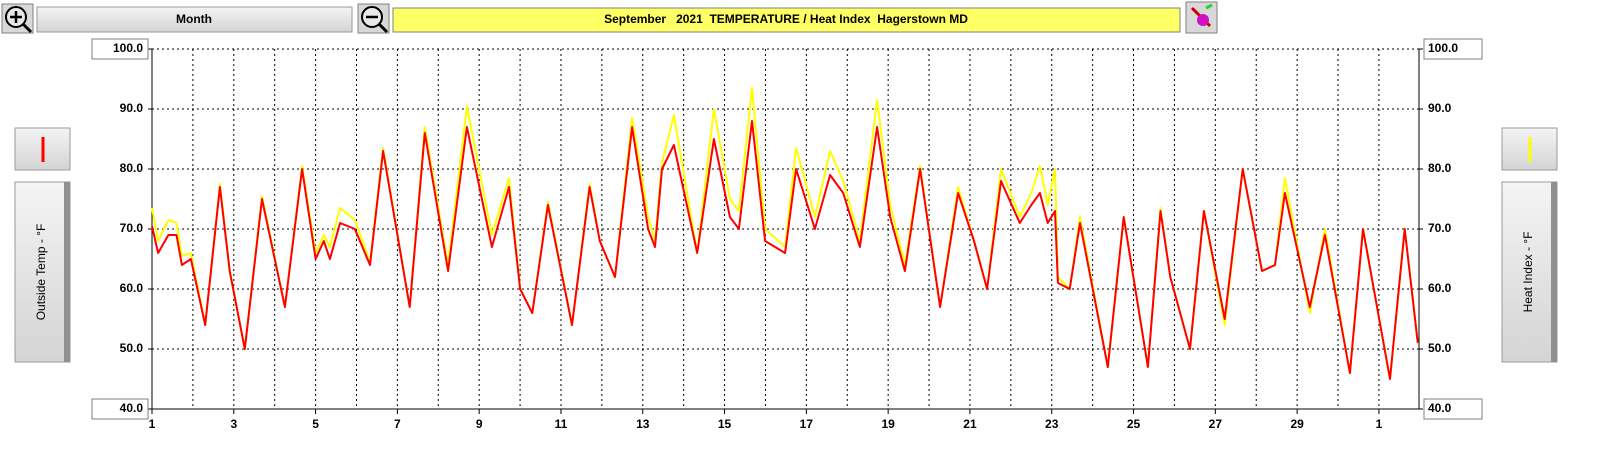  Describe the element at coordinates (41, 272) in the screenshot. I see `legend-label: Outside Temp - °F` at that location.